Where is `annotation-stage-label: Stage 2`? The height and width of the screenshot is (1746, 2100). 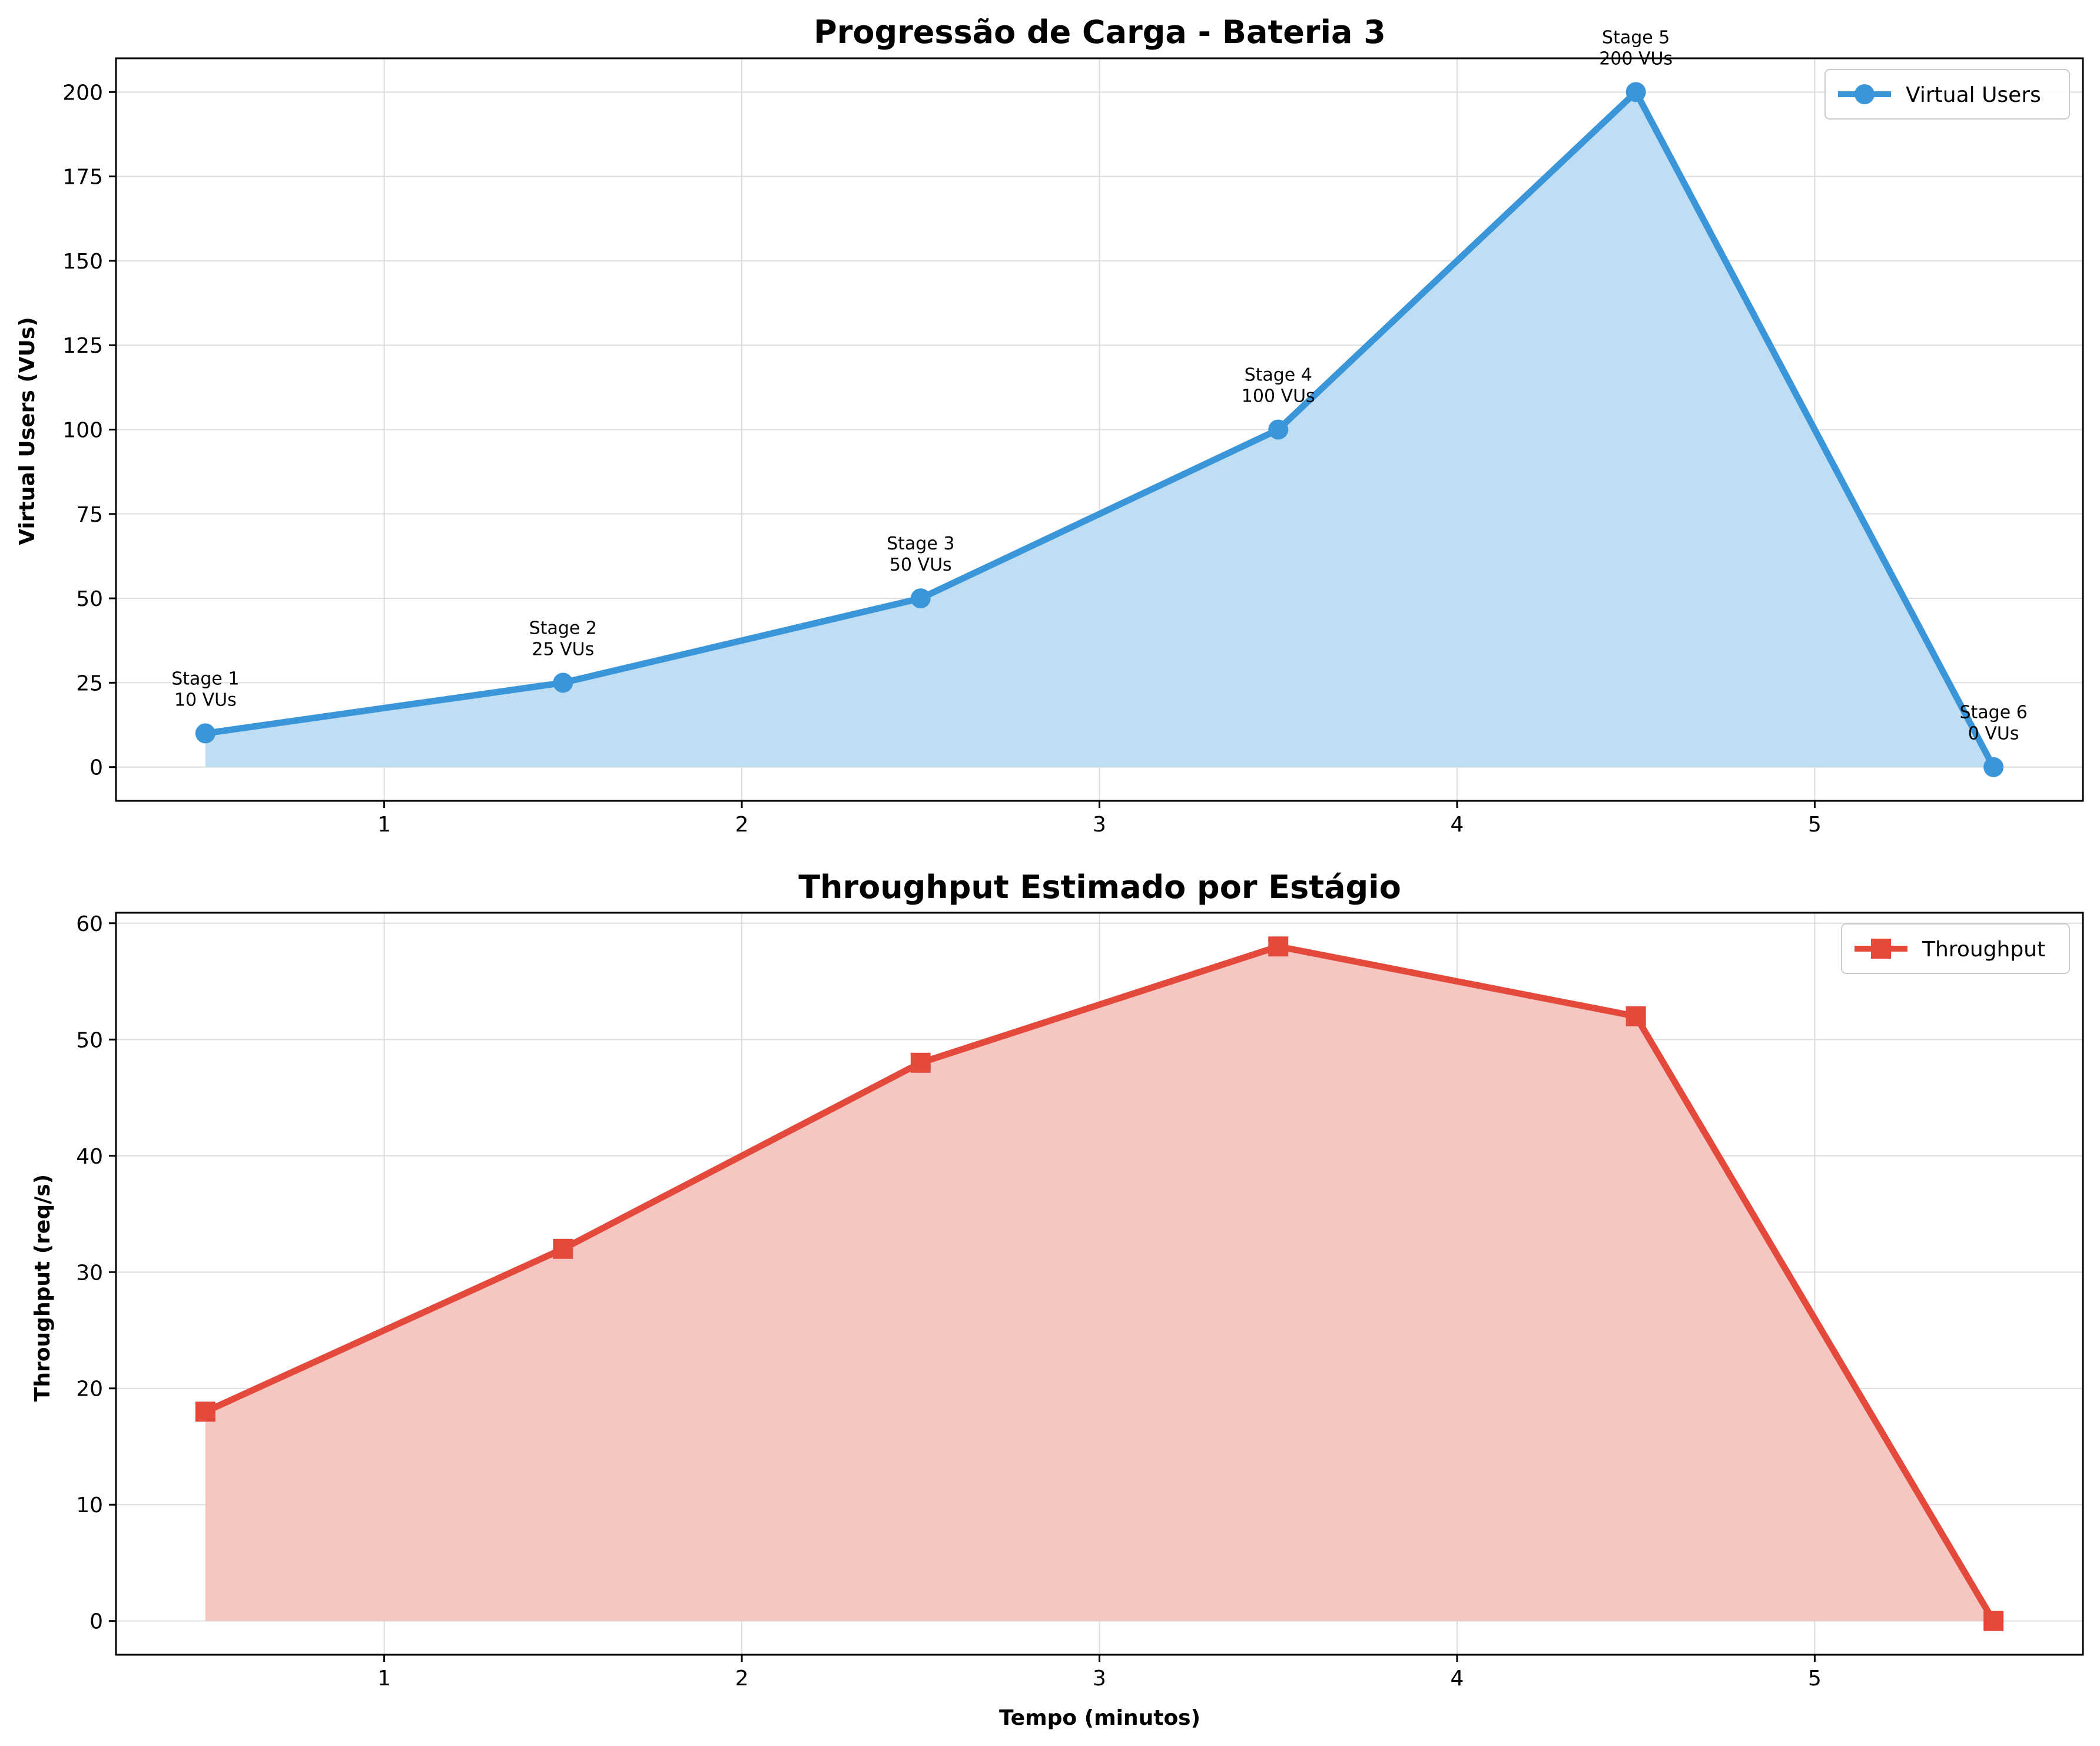
annotation-stage-label: Stage 2 is located at coordinates (563, 628).